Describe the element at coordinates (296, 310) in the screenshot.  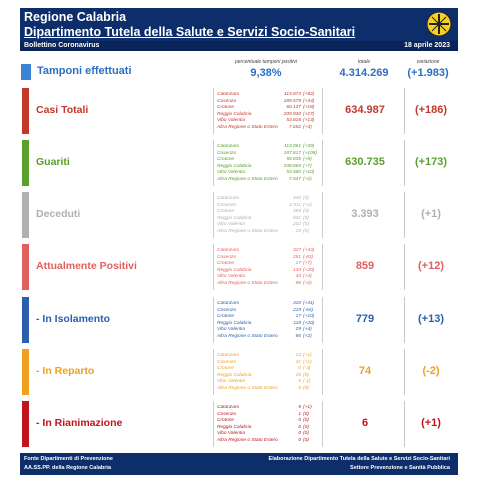
I see `province-value: 219` at that location.